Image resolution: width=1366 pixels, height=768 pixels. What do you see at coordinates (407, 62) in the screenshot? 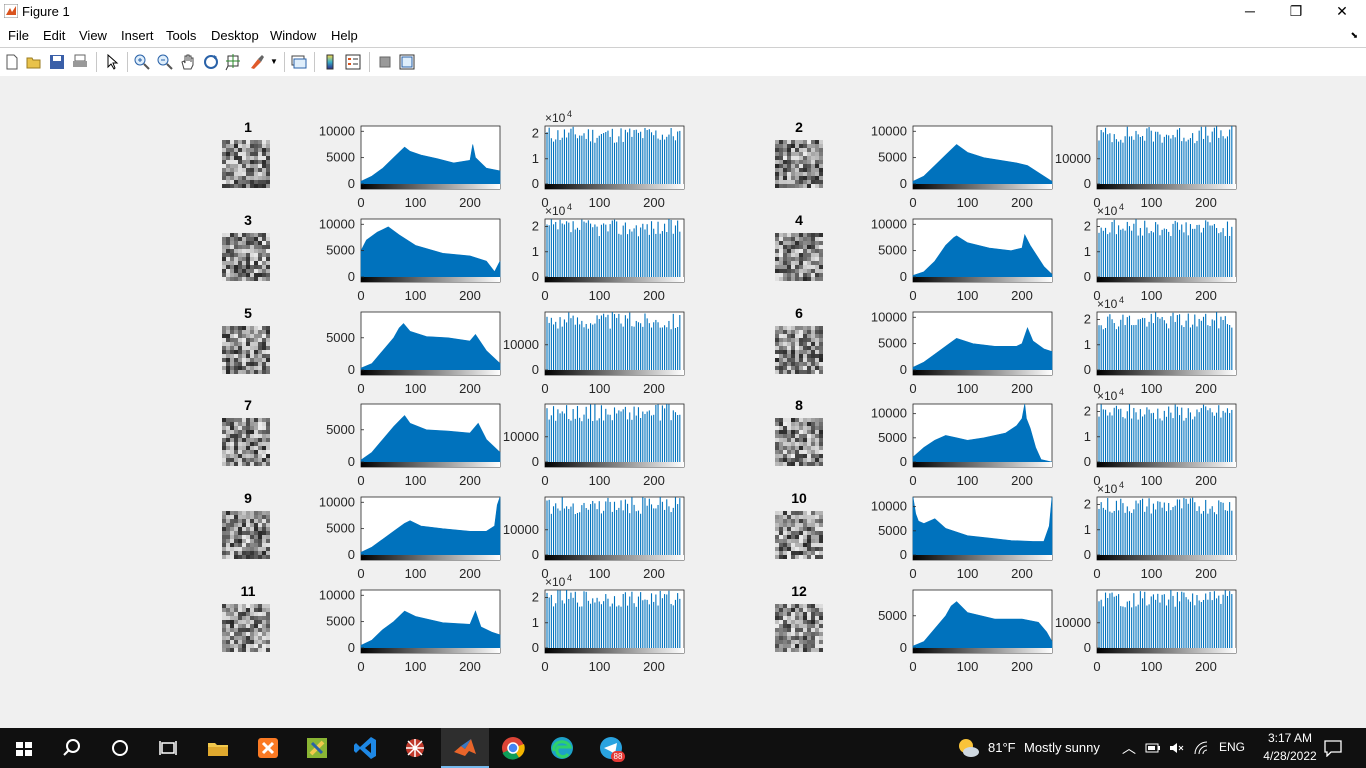
I see `show-plot-tools-icon` at bounding box center [407, 62].